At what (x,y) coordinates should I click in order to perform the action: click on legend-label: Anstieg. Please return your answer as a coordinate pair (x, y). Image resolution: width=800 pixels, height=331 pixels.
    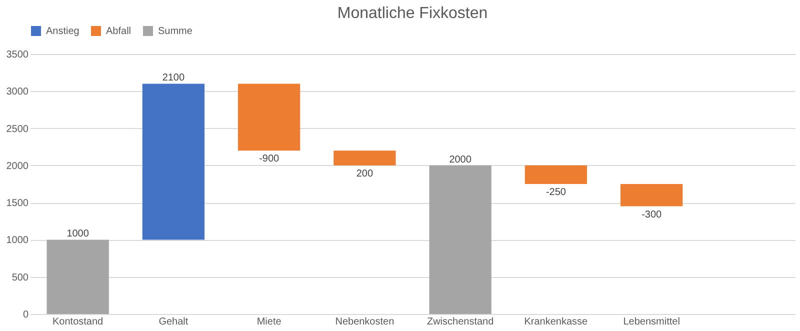
    Looking at the image, I should click on (63, 31).